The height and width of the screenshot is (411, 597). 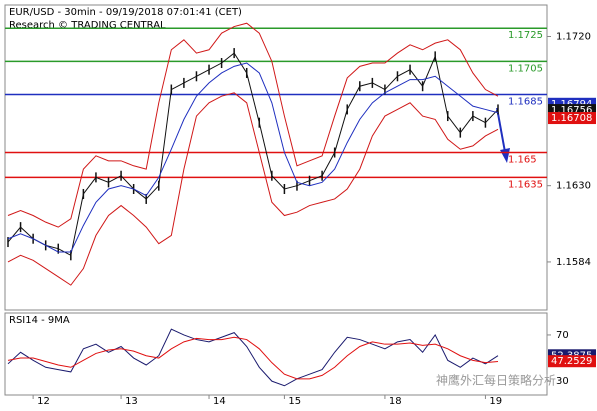 I want to click on price-tag-label: 1.16756, so click(x=571, y=110).